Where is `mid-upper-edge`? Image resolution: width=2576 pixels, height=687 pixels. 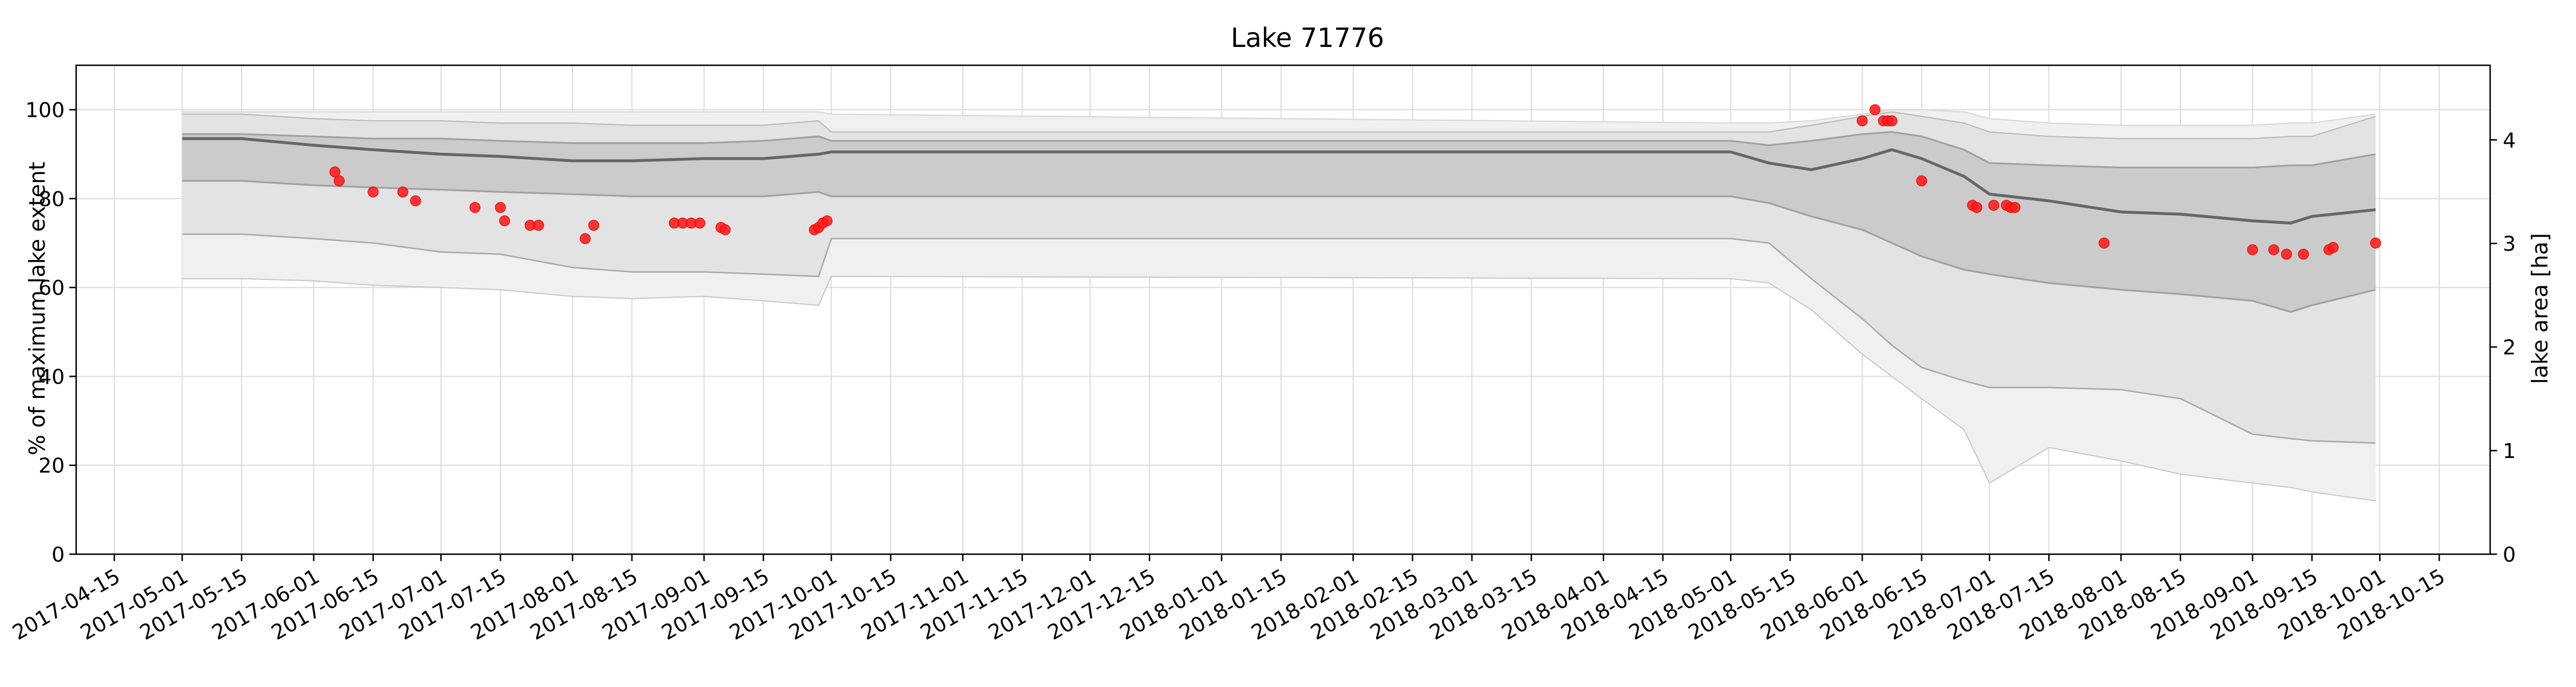 mid-upper-edge is located at coordinates (1279, 126).